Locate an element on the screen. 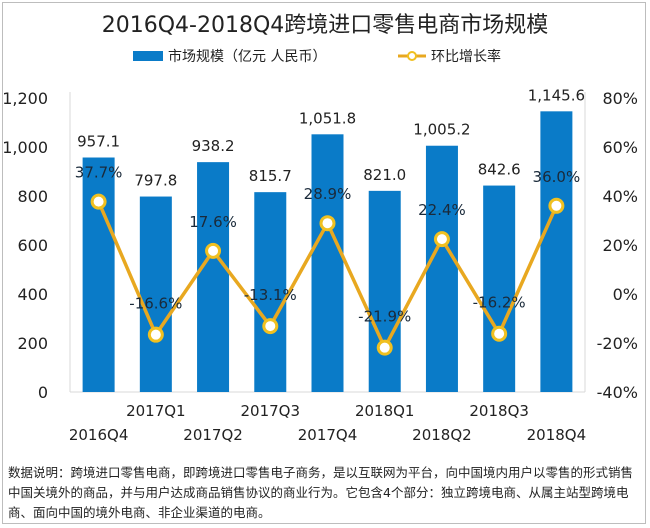 The width and height of the screenshot is (650, 528). legend-line-label: 环比增长率 is located at coordinates (466, 57).